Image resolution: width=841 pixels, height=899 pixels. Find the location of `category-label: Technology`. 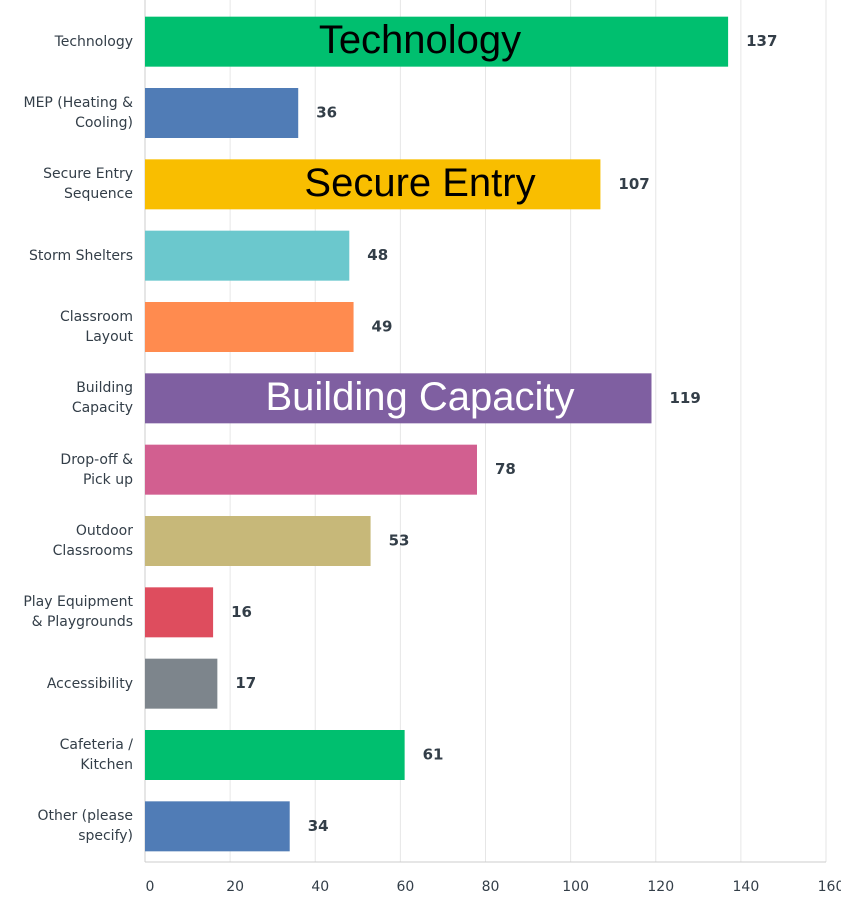

category-label: Technology is located at coordinates (93, 41).